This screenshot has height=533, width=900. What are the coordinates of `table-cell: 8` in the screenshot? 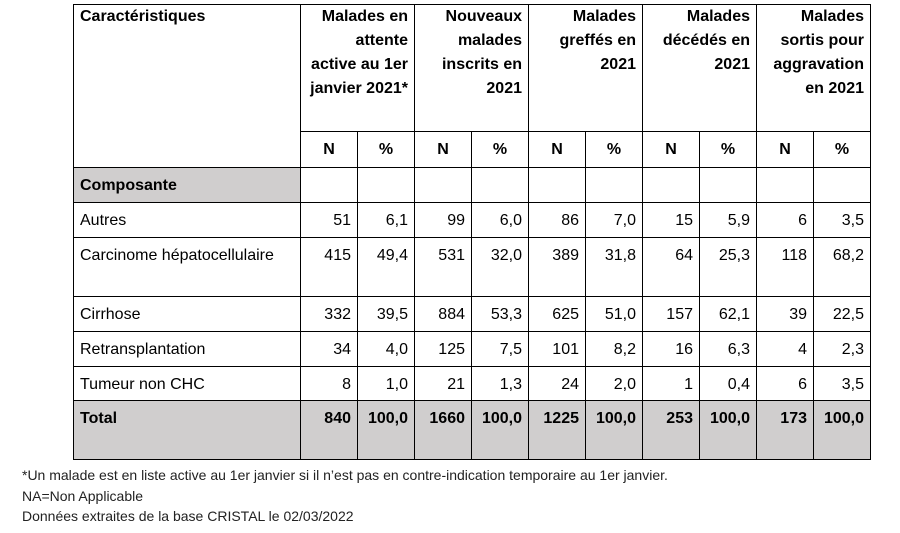 It's located at (329, 383).